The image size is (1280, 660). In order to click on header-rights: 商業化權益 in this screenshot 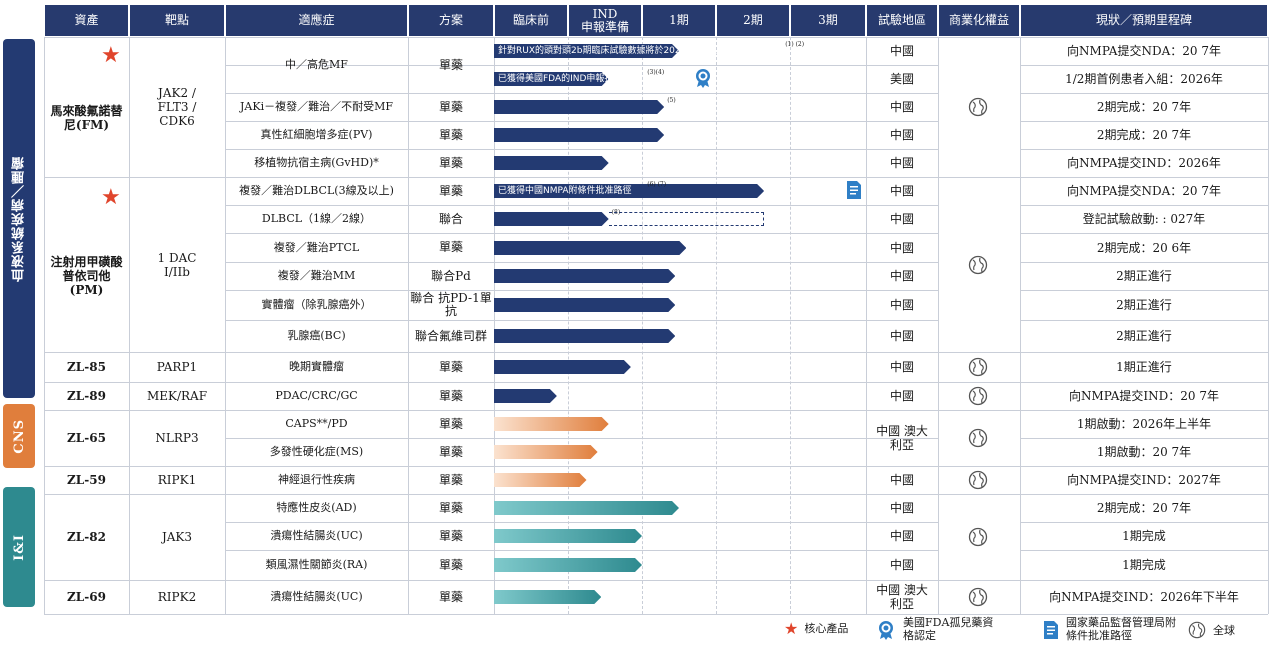, I will do `click(979, 20)`.